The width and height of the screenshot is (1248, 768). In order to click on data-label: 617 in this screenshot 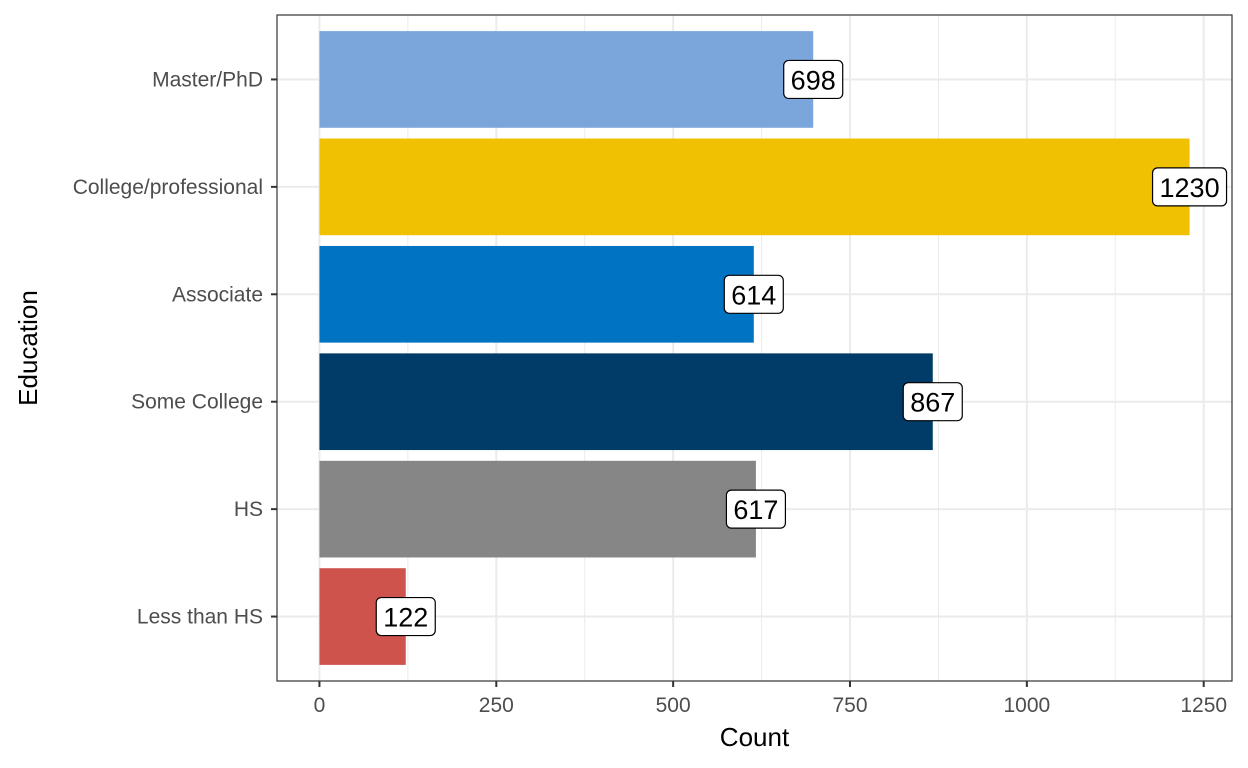, I will do `click(756, 509)`.